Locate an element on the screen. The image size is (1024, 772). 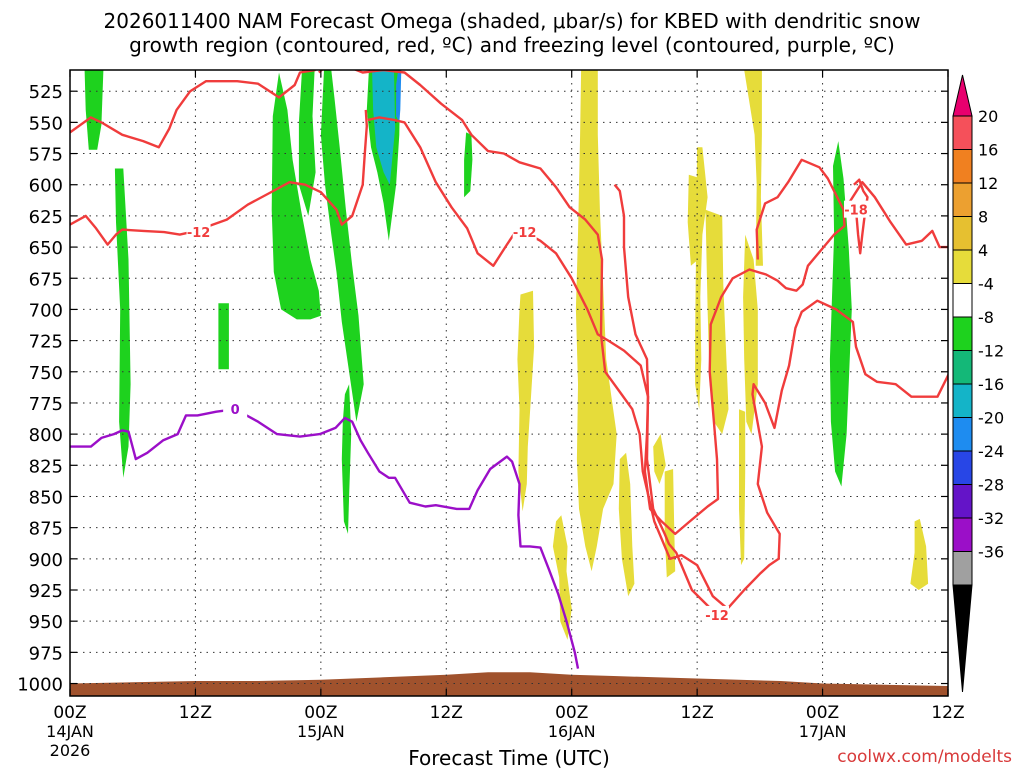
colorbar-label: -36 is located at coordinates (991, 552).